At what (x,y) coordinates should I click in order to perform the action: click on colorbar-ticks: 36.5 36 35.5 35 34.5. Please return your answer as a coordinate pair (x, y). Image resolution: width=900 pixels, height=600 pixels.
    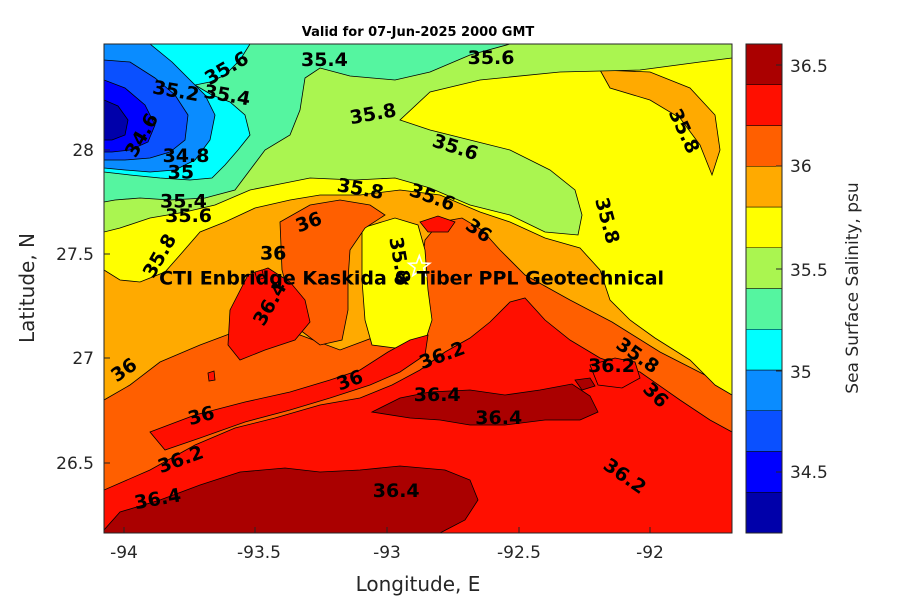
    Looking at the image, I should click on (802, 270).